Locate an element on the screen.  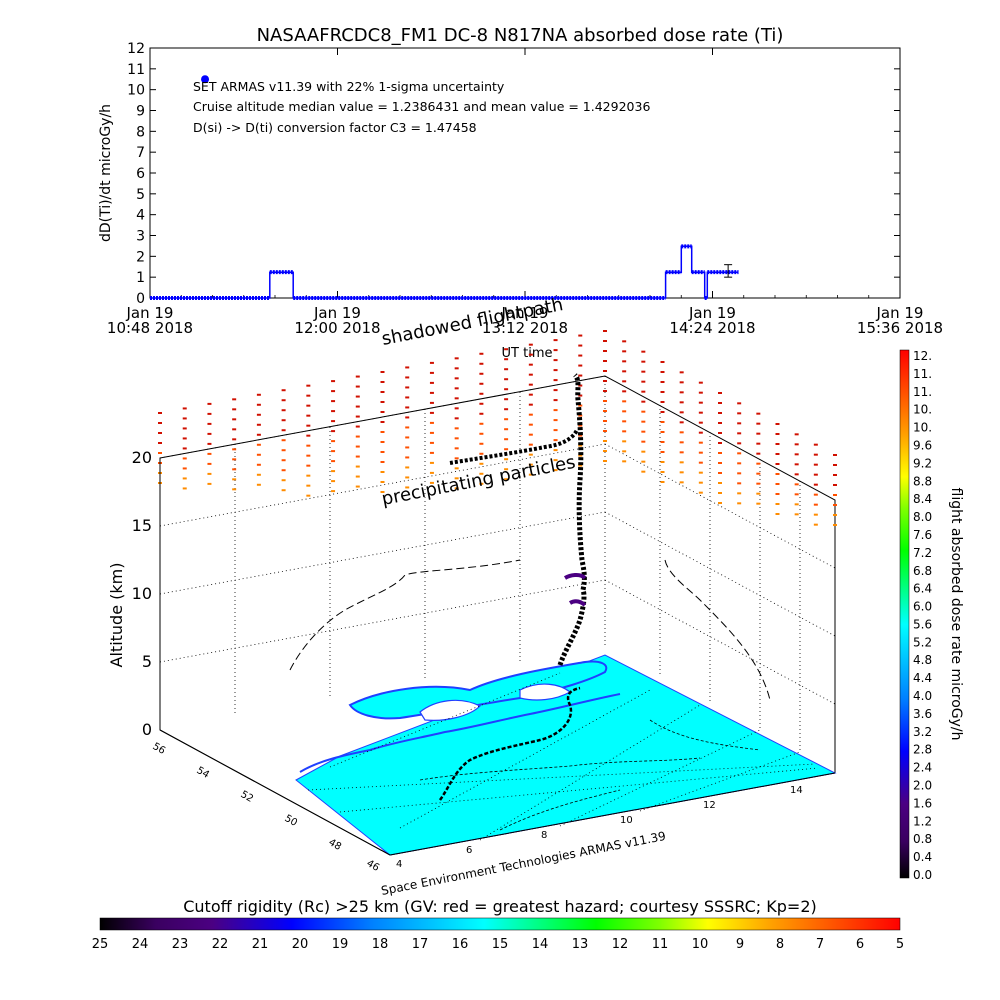
longitude-tick-8: 8 is located at coordinates (544, 835).